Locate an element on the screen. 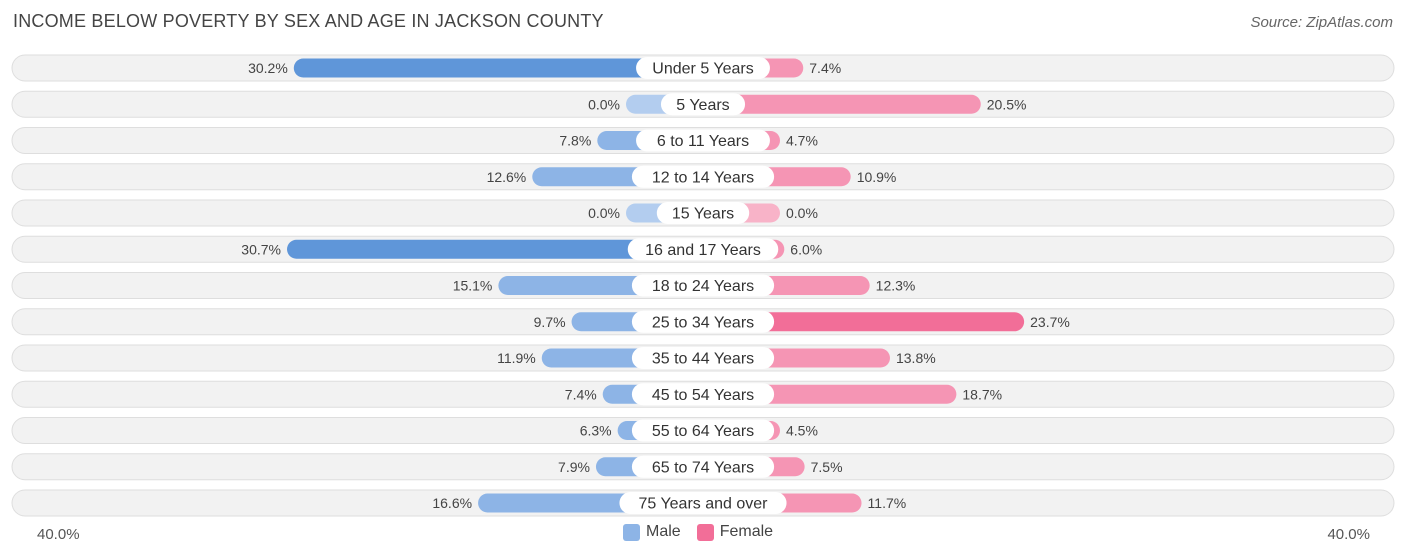  category-label: 65 to 74 Years is located at coordinates (703, 467).